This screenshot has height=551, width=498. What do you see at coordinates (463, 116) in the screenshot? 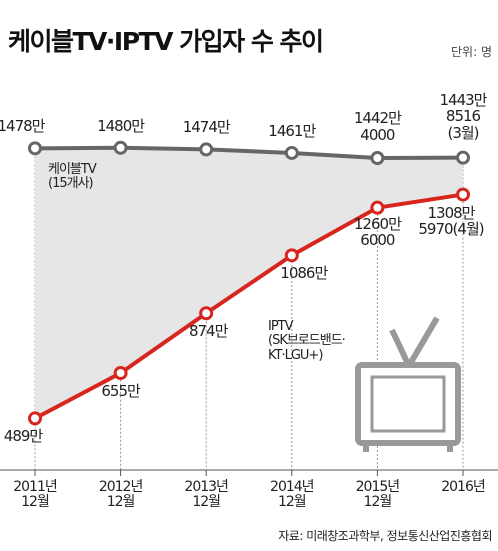
I see `data-label: 1443만 8516 (3월)` at bounding box center [463, 116].